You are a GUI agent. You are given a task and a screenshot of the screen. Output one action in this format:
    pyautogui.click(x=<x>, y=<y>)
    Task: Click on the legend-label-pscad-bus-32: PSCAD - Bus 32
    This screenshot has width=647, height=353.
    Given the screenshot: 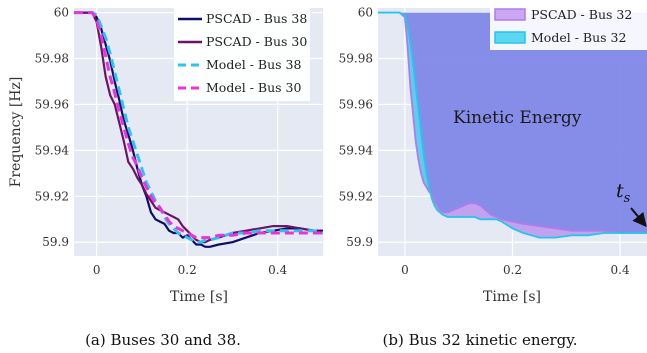 What is the action you would take?
    pyautogui.click(x=581, y=14)
    